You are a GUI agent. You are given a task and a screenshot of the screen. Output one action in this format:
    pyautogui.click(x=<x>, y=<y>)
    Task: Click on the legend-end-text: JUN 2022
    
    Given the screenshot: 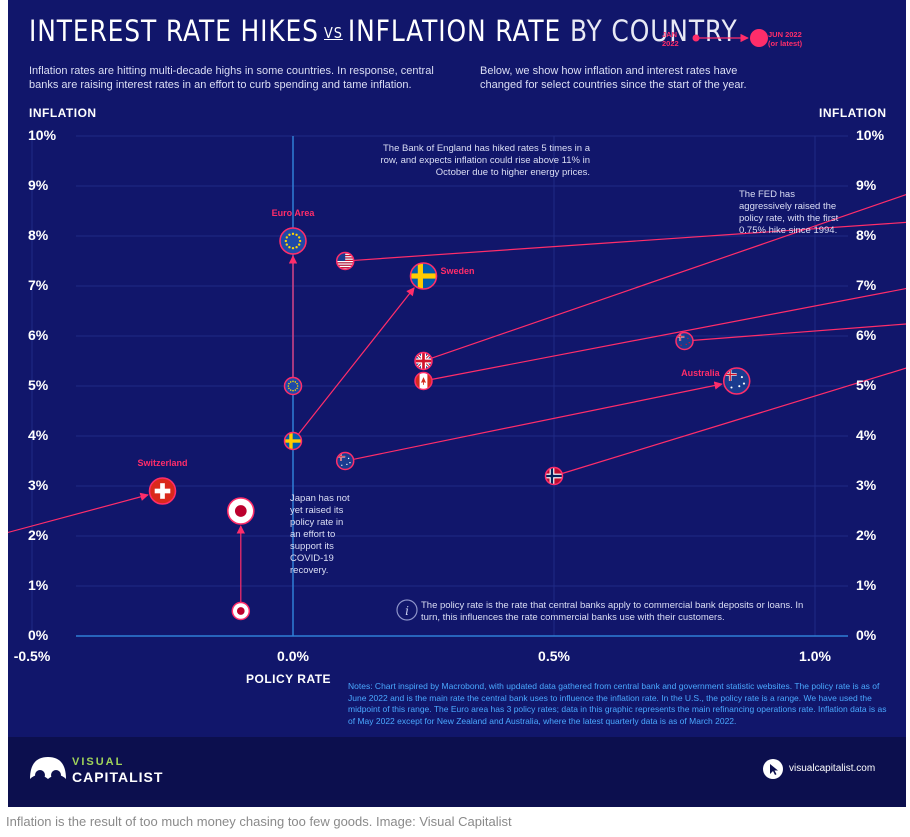 What is the action you would take?
    pyautogui.click(x=785, y=34)
    